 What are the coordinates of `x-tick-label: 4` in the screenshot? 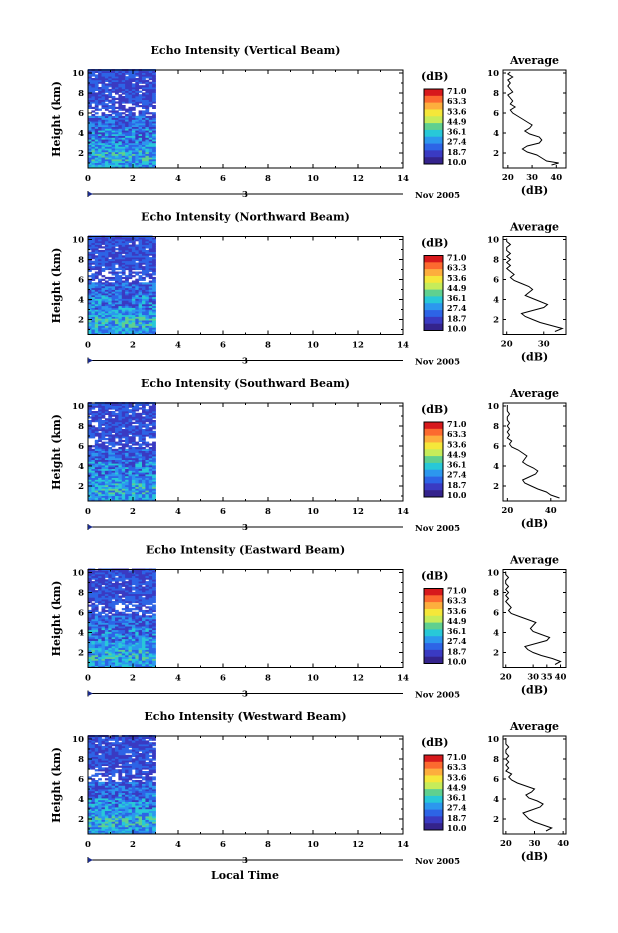 It's located at (178, 346).